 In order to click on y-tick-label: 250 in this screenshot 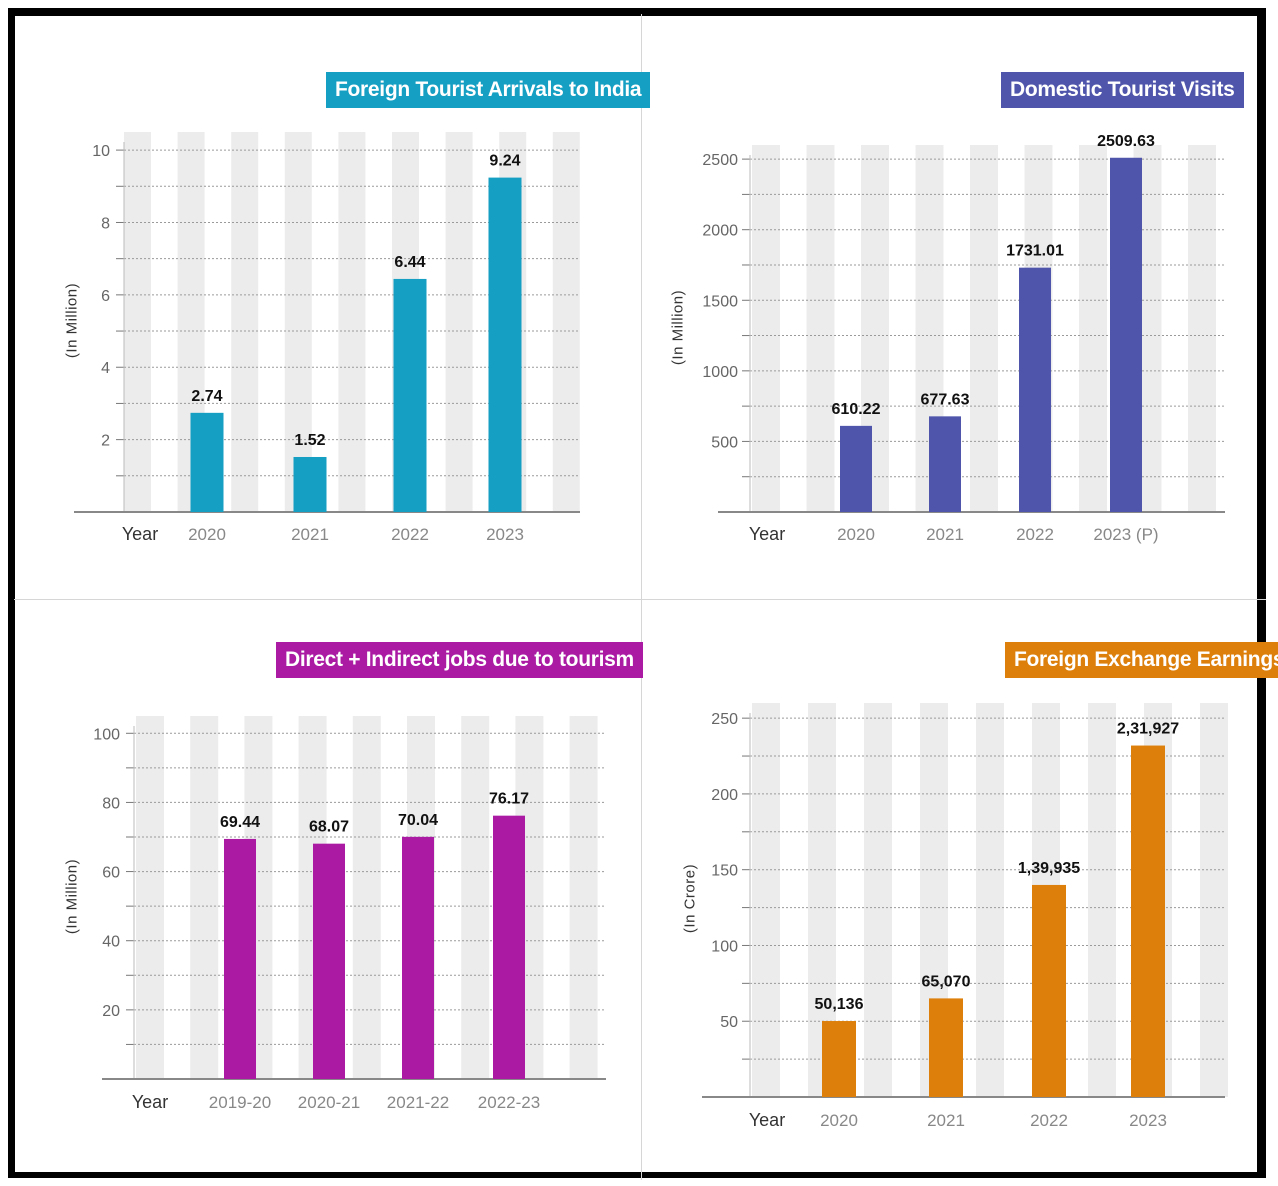, I will do `click(724, 719)`.